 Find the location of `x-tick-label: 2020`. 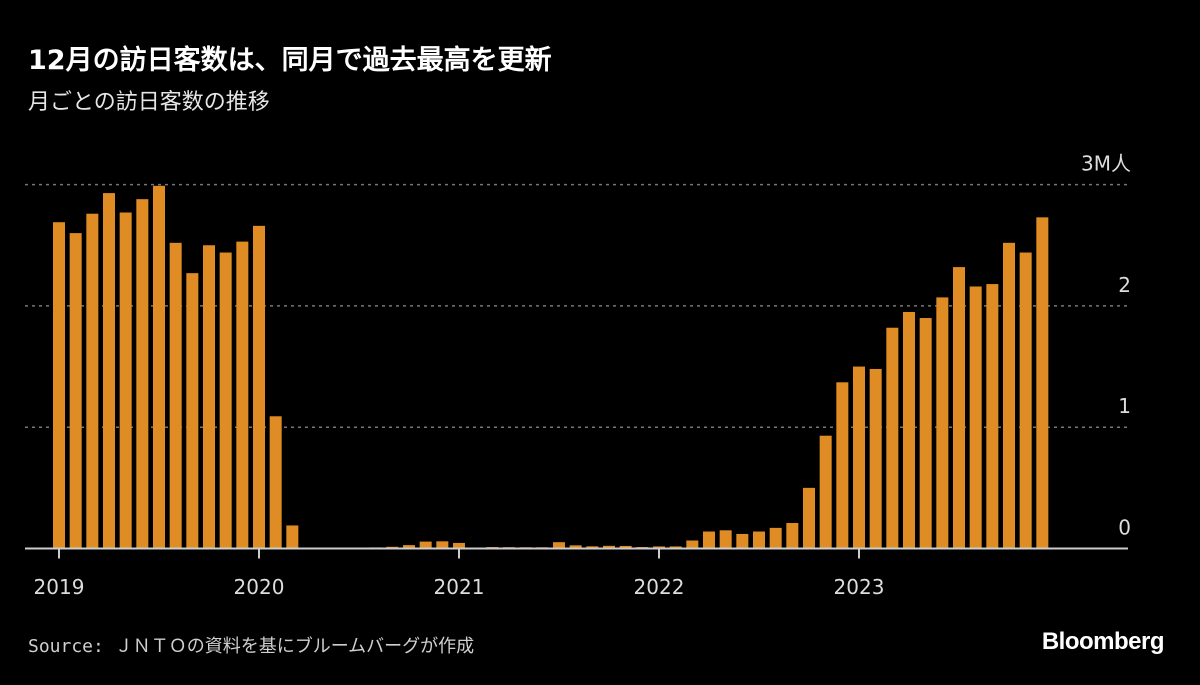

x-tick-label: 2020 is located at coordinates (259, 587).